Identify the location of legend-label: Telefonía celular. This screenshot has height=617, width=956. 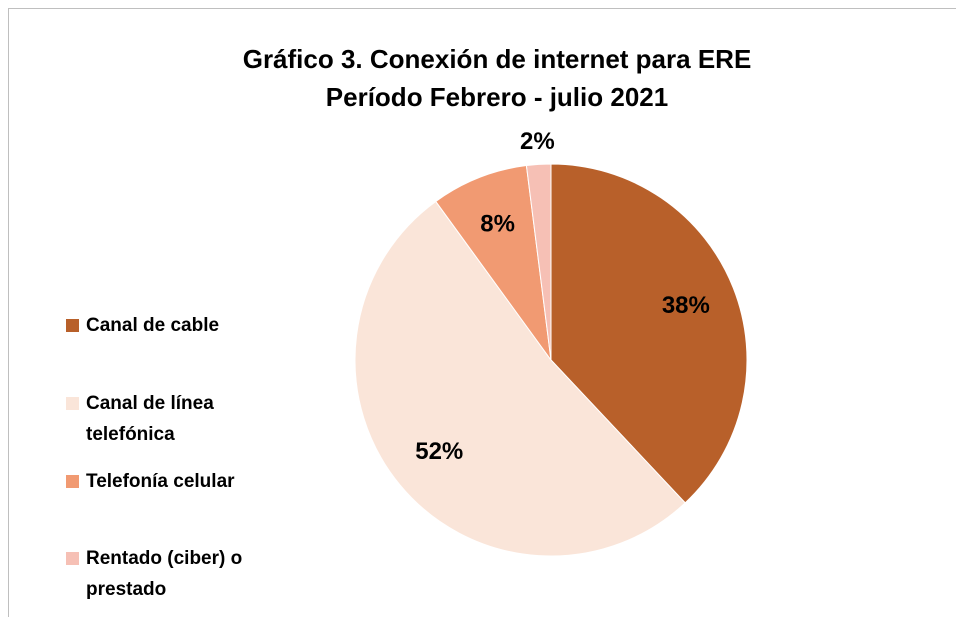
(160, 481).